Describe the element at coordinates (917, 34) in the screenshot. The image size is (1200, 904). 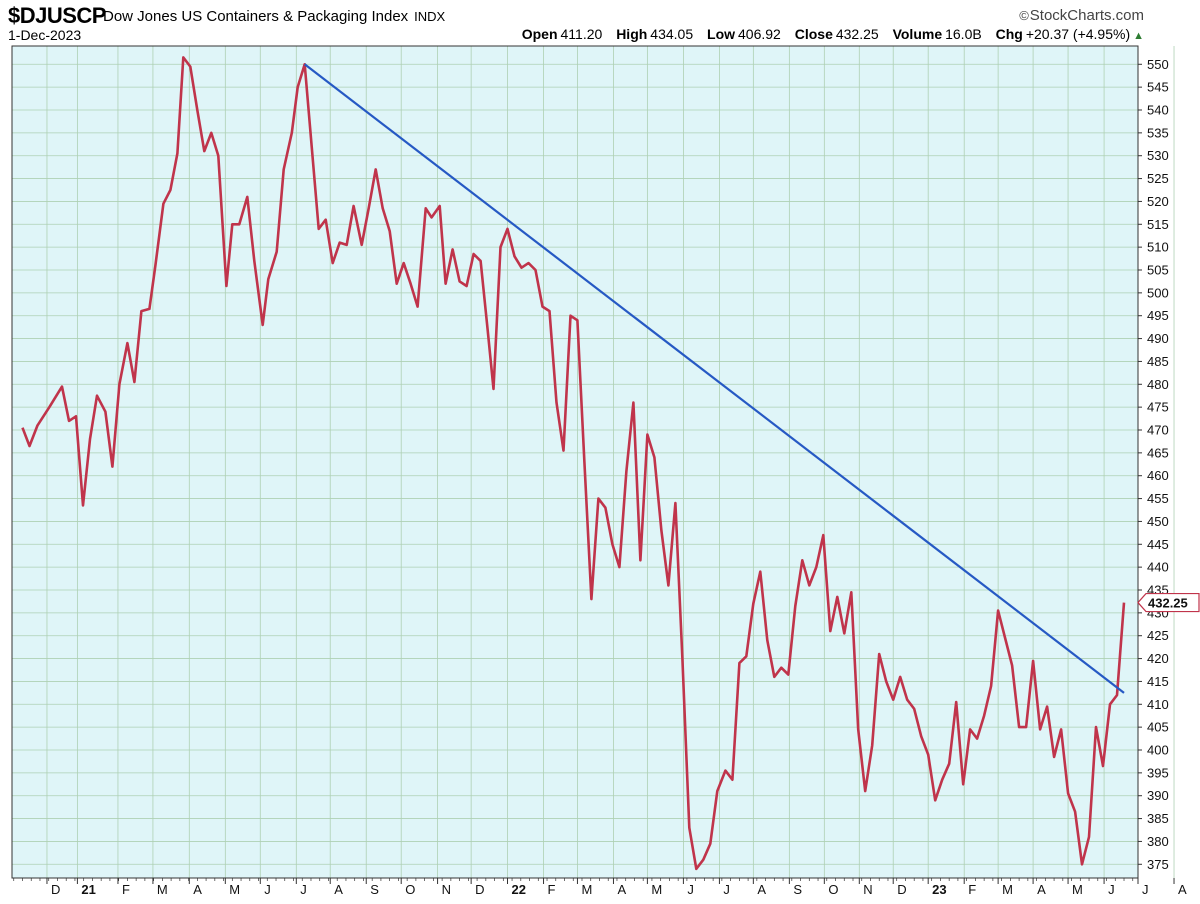
I see `volume-label: Volume` at that location.